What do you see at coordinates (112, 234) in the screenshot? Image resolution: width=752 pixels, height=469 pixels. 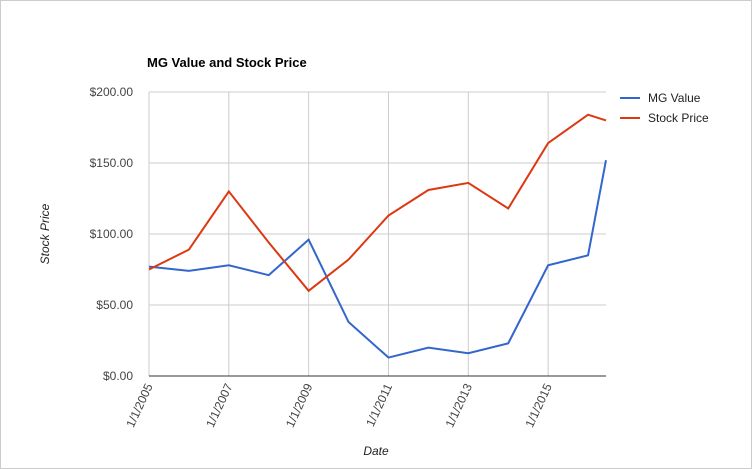 I see `y-tick-label: $100.00` at bounding box center [112, 234].